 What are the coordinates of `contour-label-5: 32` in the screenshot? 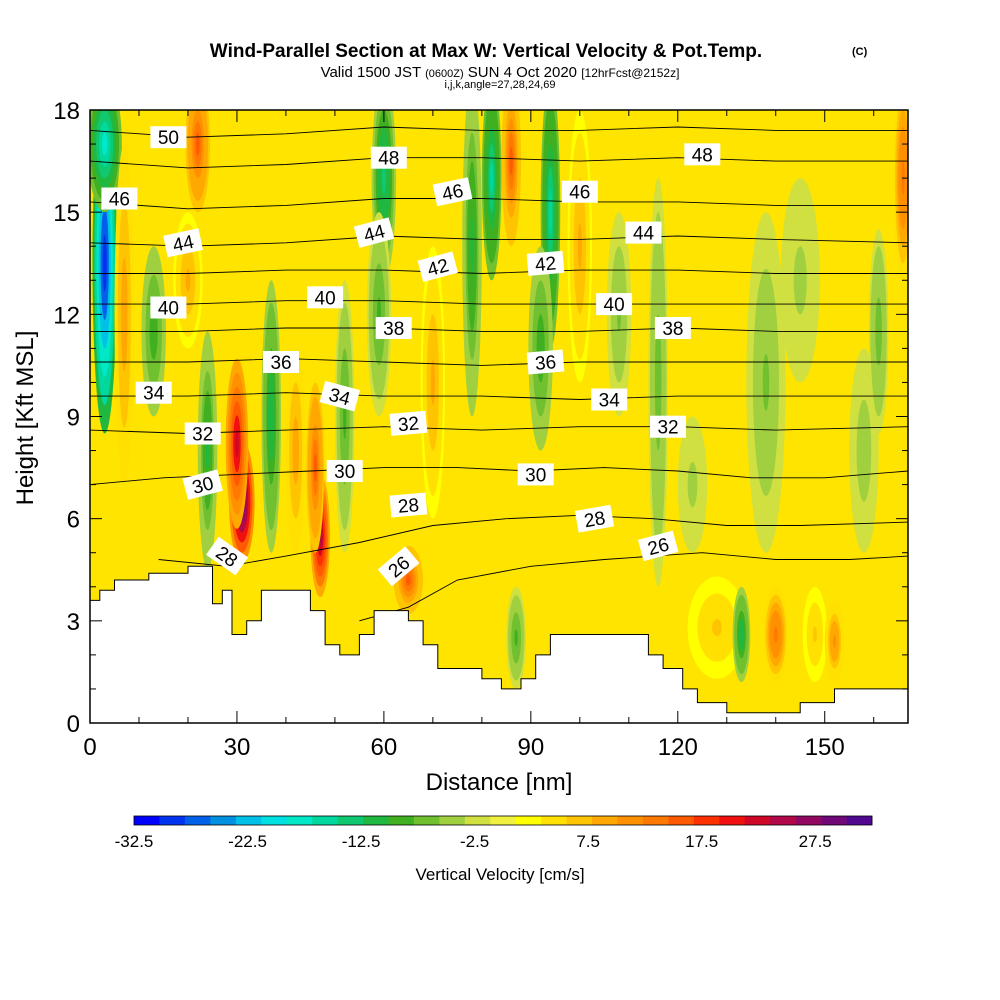 It's located at (202, 434).